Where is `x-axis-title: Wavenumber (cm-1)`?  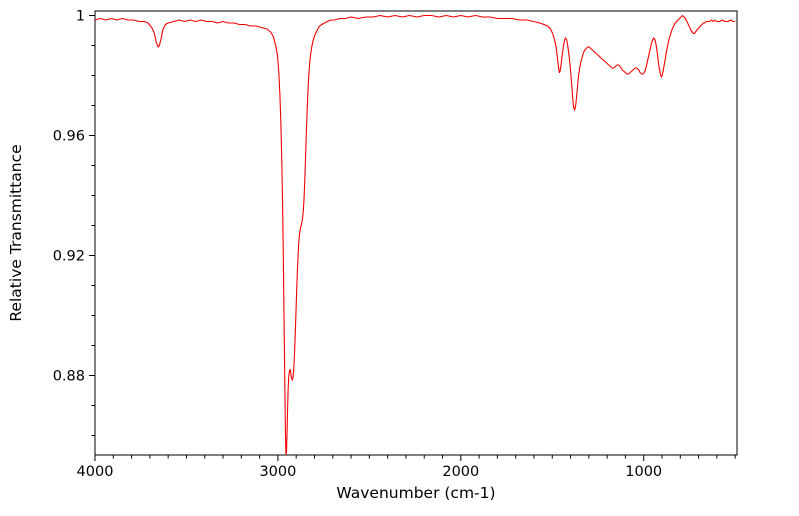 x-axis-title: Wavenumber (cm-1) is located at coordinates (415, 493).